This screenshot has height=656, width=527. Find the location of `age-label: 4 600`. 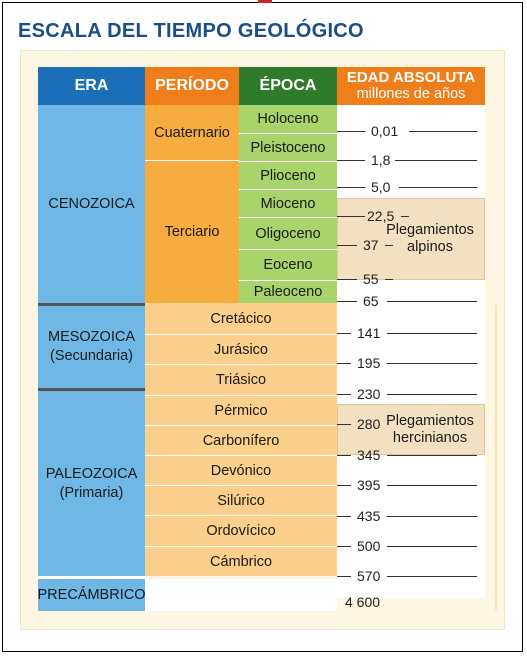

age-label: 4 600 is located at coordinates (363, 602).